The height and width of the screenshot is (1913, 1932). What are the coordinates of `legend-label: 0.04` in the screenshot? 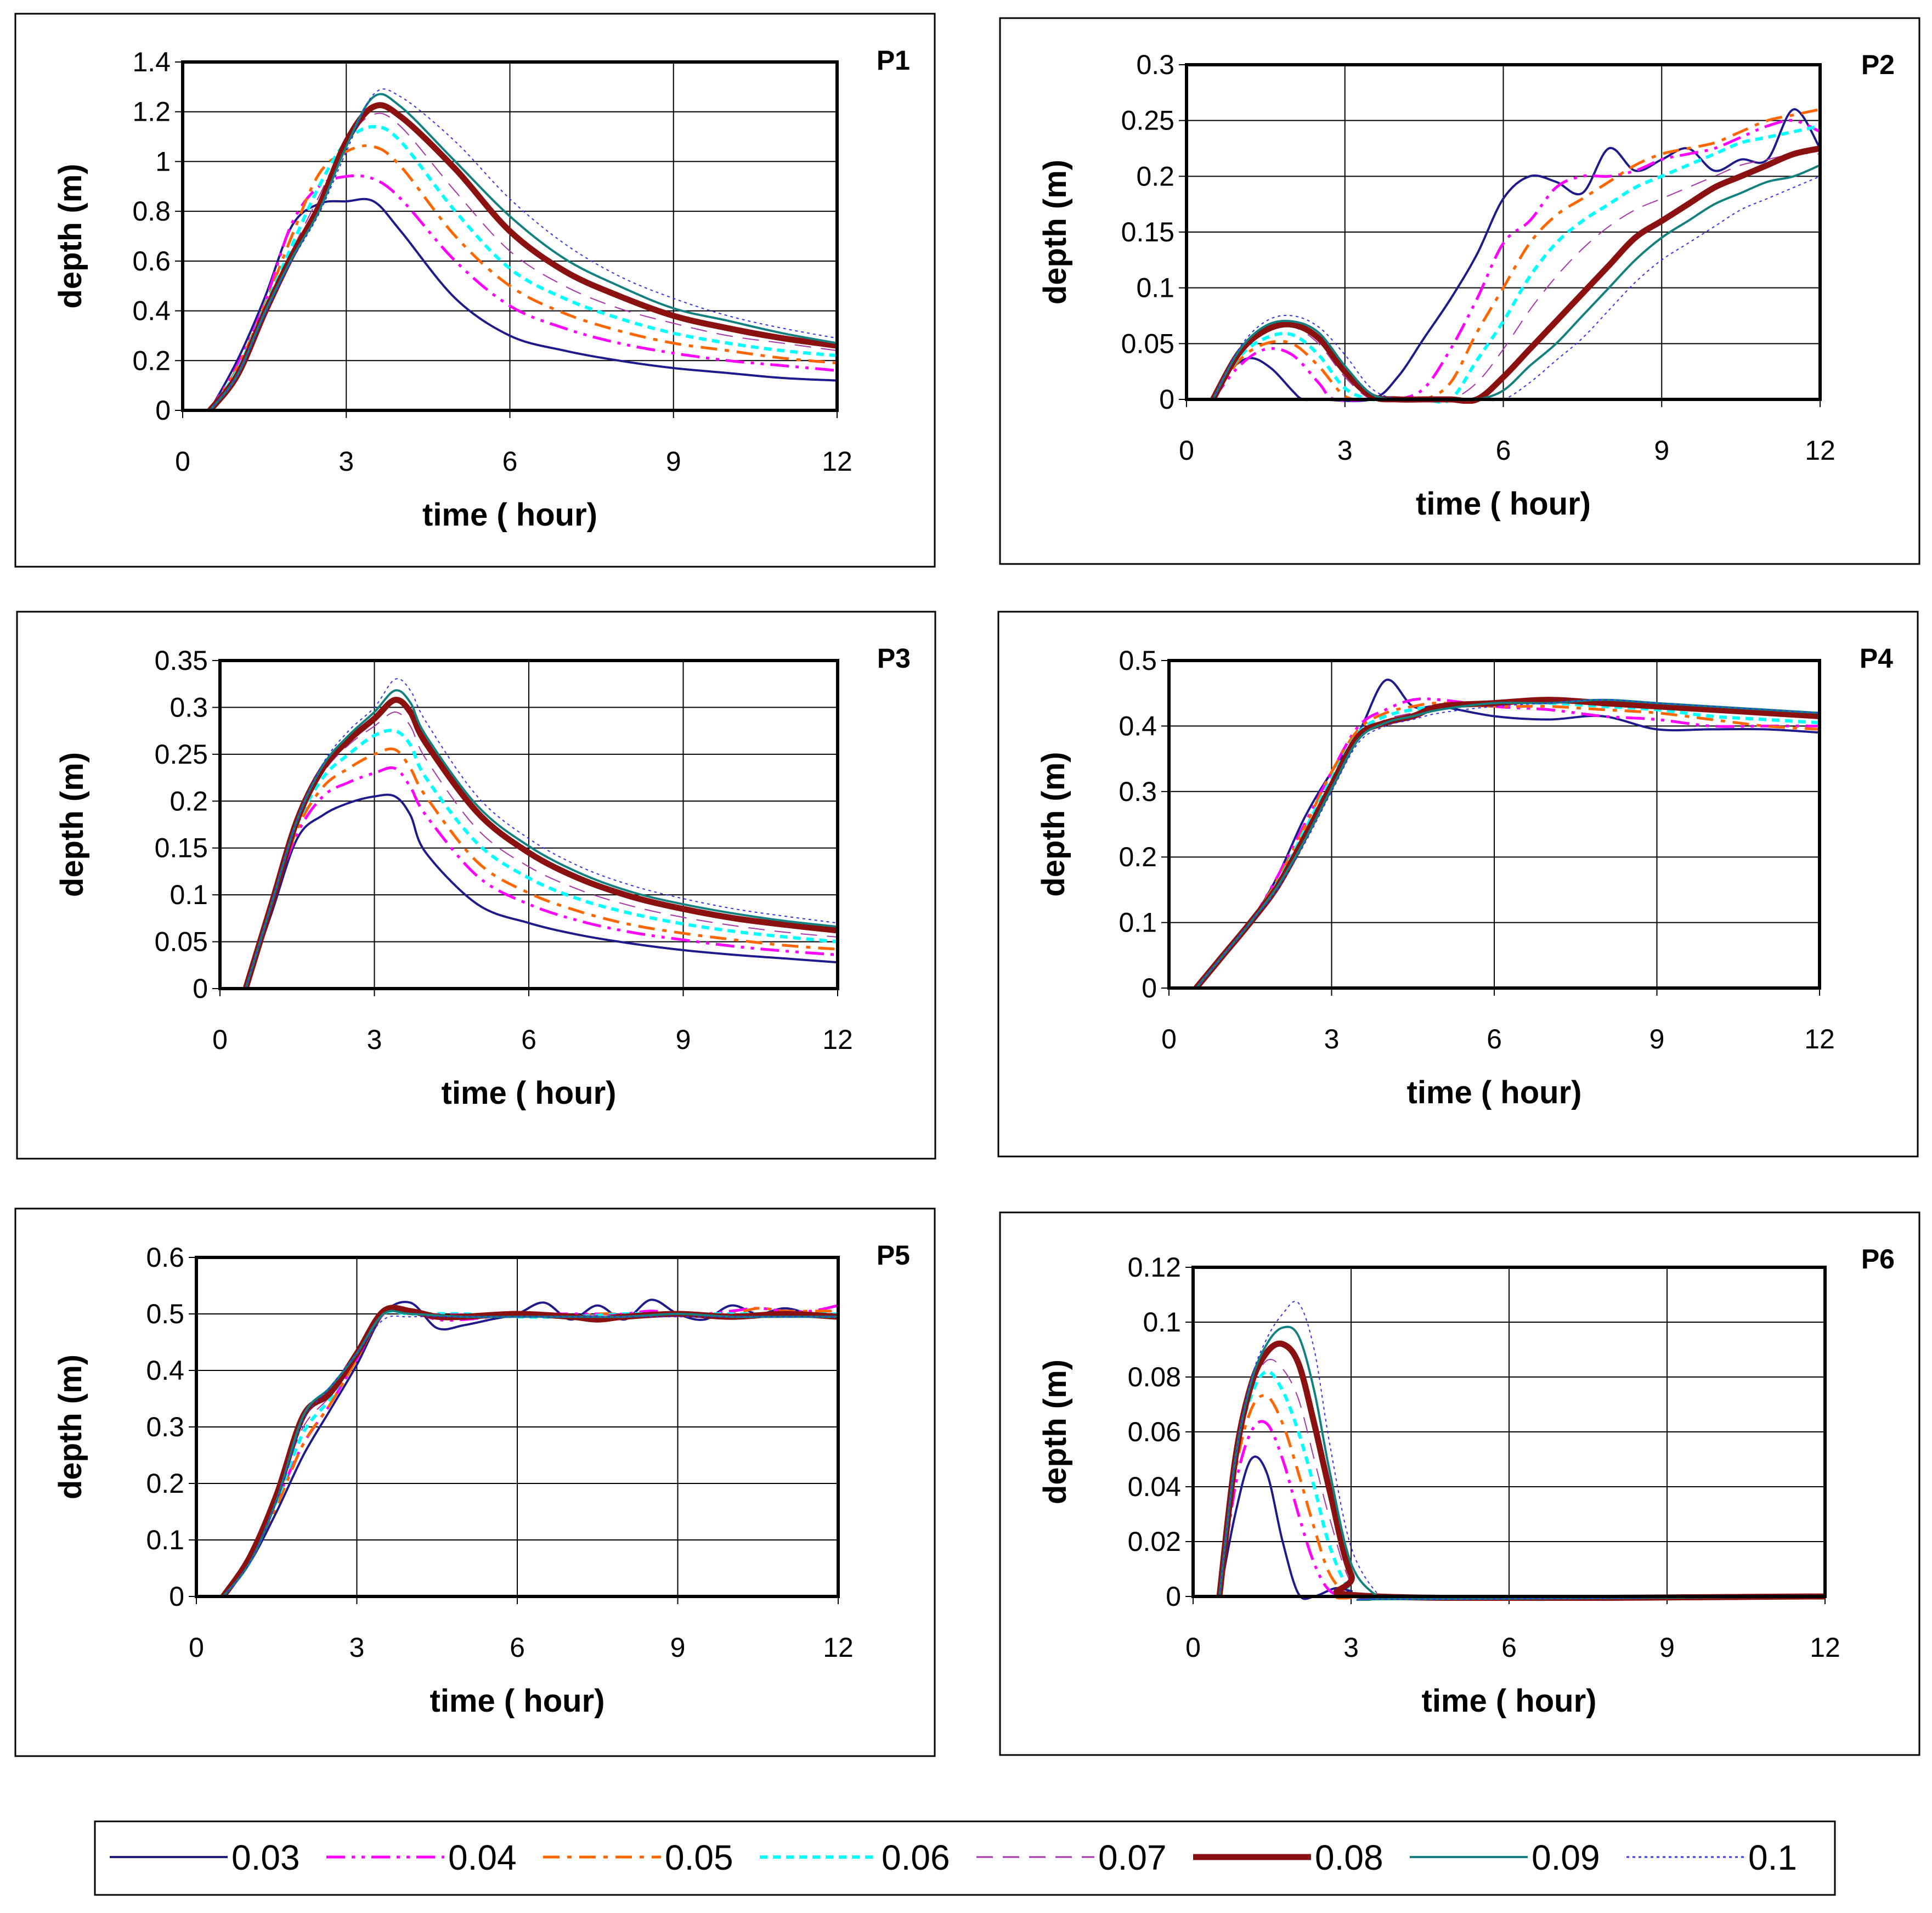 It's located at (482, 1858).